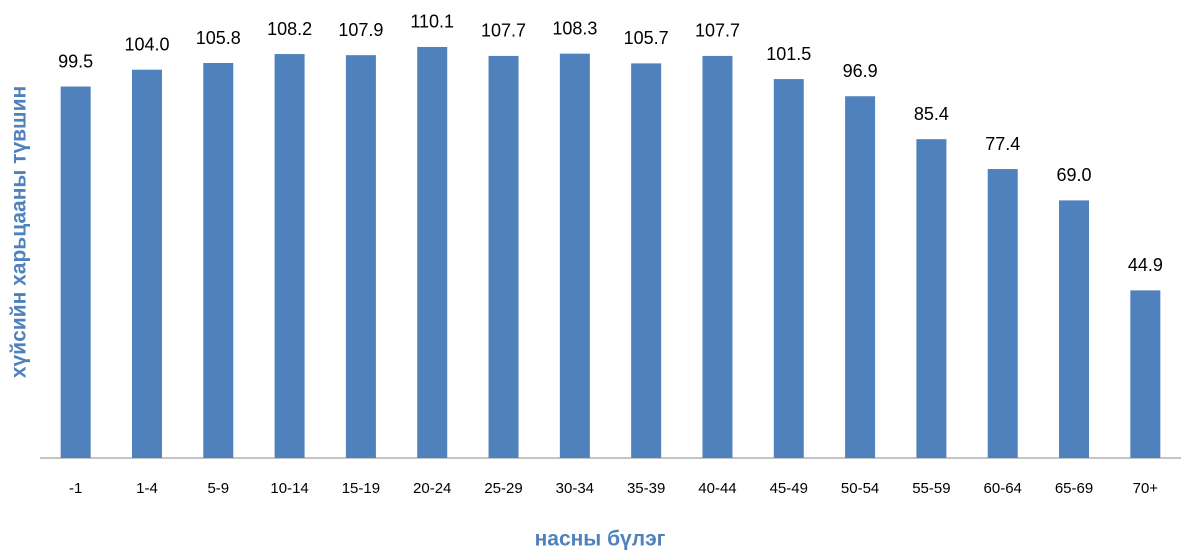 The image size is (1181, 553). Describe the element at coordinates (432, 22) in the screenshot. I see `data-label: 110.1` at that location.